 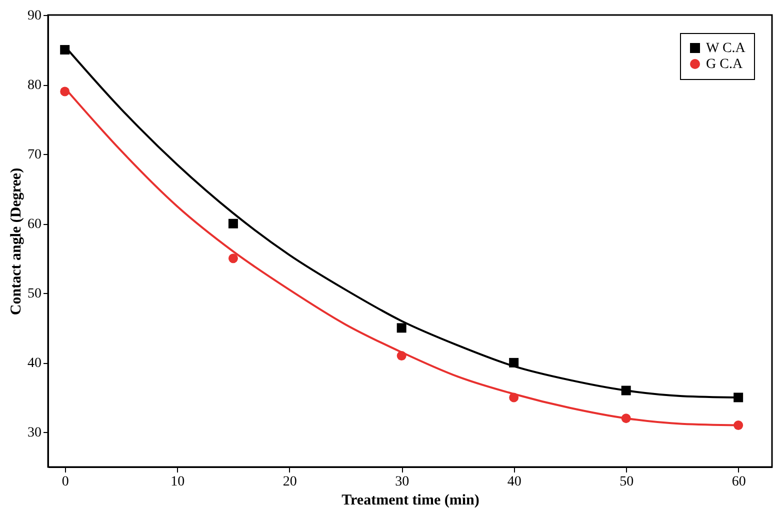 What do you see at coordinates (739, 482) in the screenshot?
I see `x-tick-label: 60` at bounding box center [739, 482].